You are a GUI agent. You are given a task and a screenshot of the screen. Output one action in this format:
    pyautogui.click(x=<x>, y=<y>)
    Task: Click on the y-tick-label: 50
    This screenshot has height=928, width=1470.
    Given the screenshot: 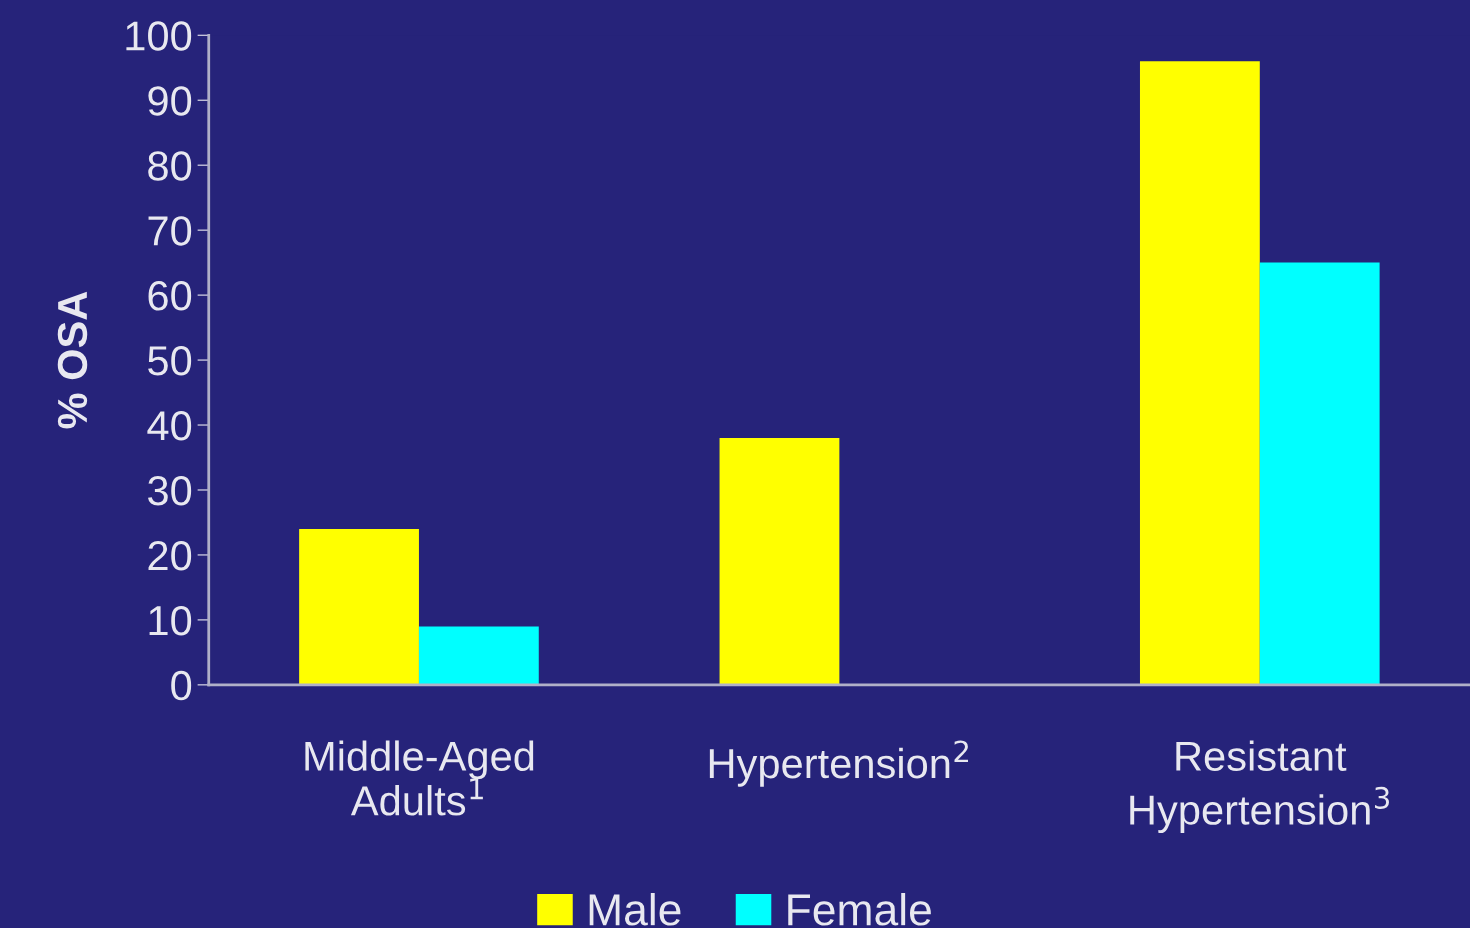 What is the action you would take?
    pyautogui.click(x=170, y=361)
    